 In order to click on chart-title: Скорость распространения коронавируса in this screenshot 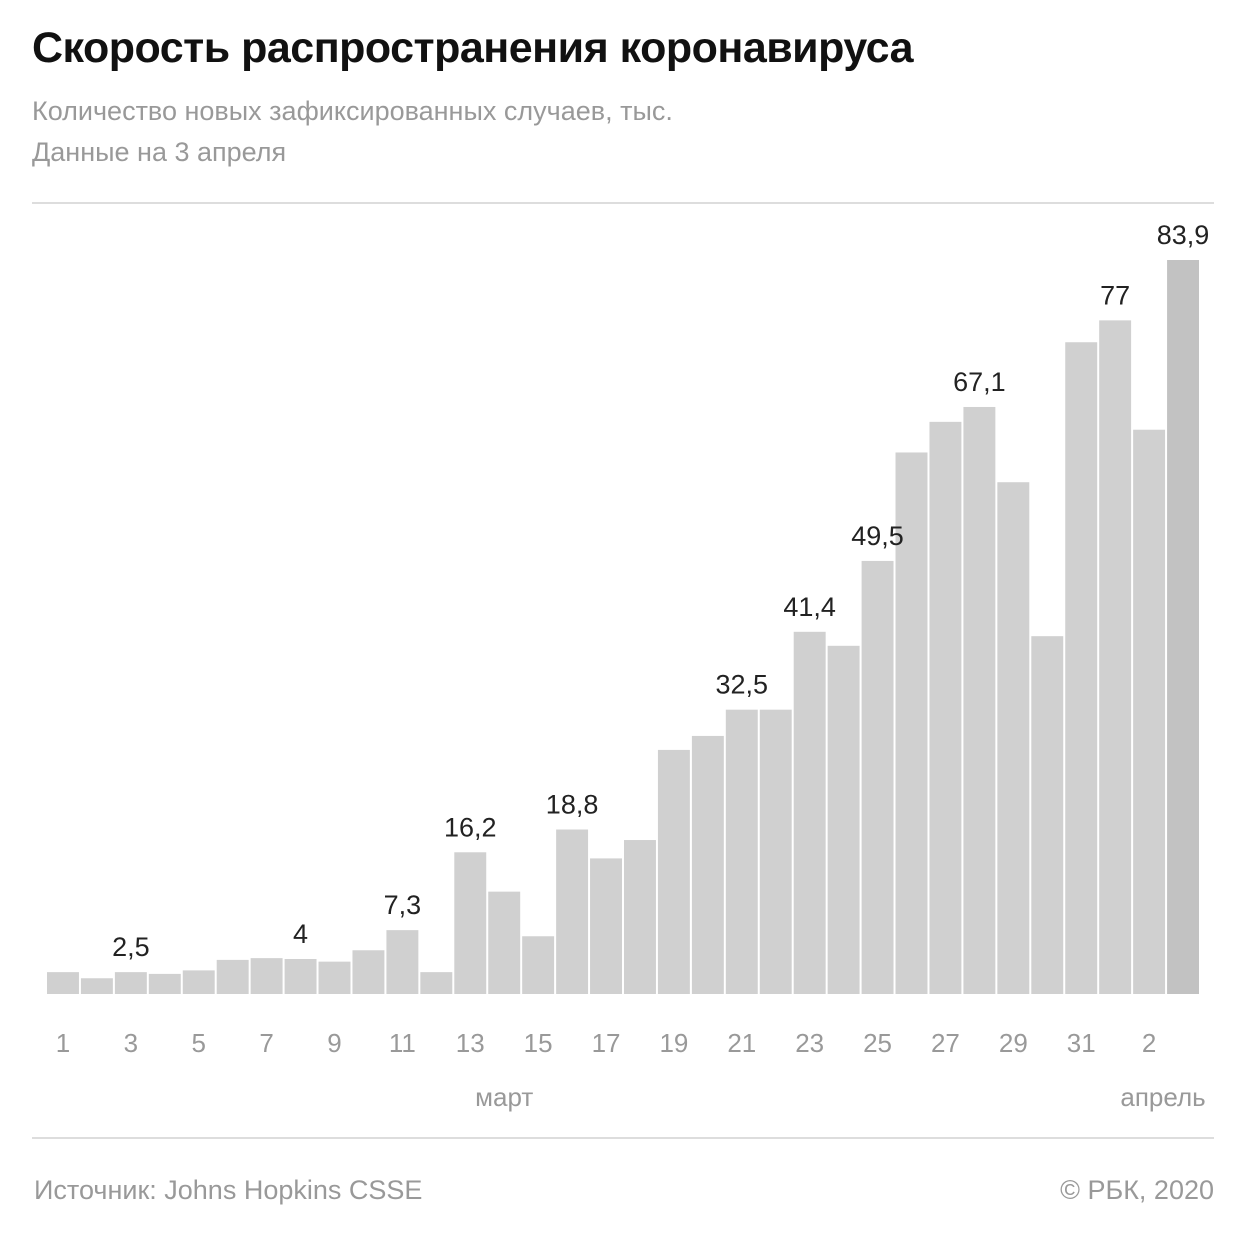, I will do `click(473, 48)`.